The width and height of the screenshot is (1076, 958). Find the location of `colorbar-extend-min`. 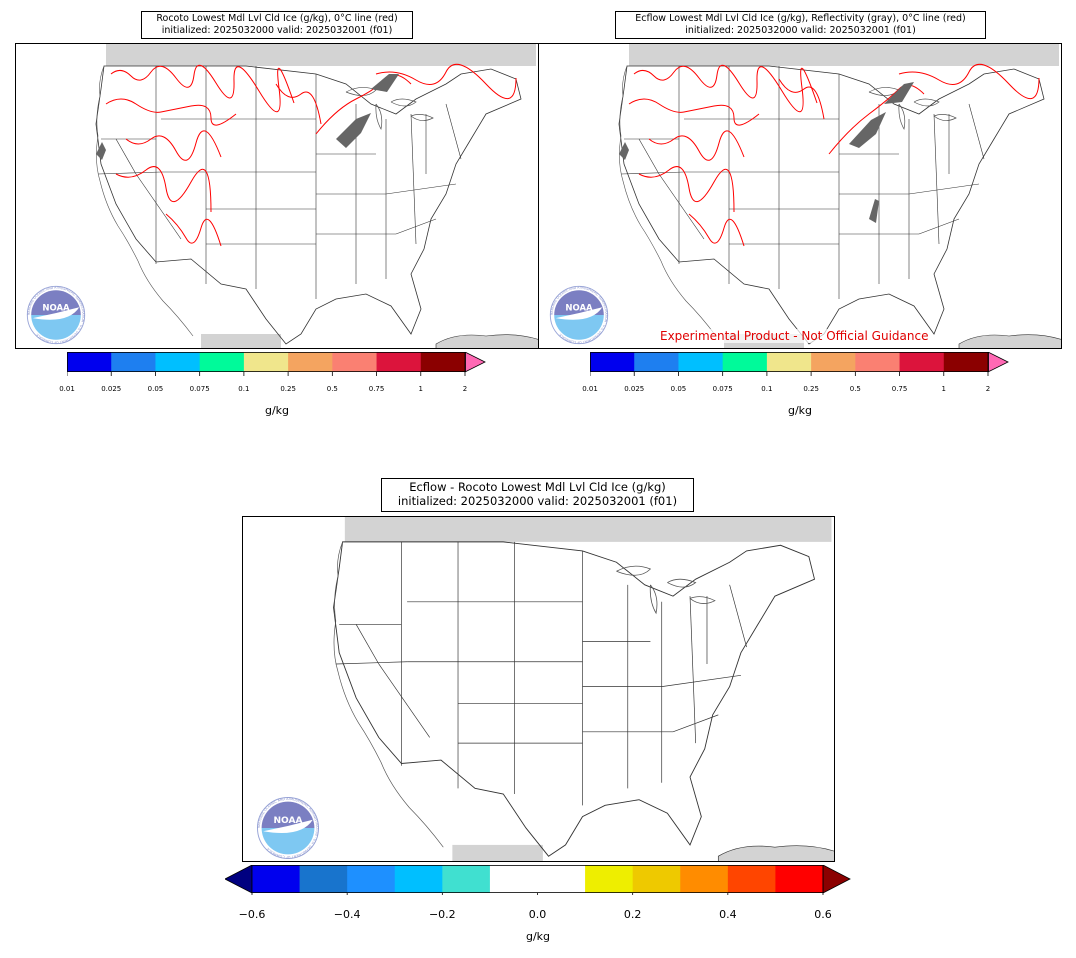

colorbar-extend-min is located at coordinates (238, 879).